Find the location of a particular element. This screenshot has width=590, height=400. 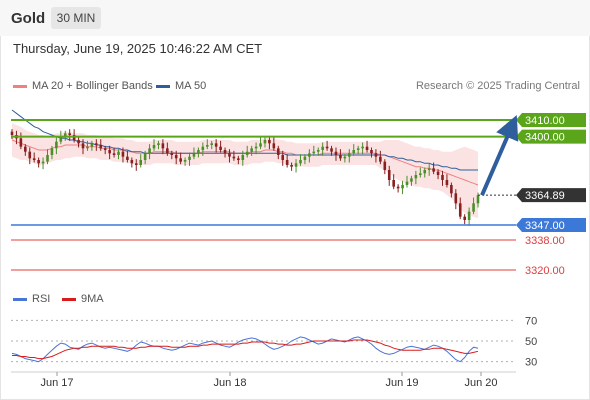

current-price-tag is located at coordinates (551, 195).